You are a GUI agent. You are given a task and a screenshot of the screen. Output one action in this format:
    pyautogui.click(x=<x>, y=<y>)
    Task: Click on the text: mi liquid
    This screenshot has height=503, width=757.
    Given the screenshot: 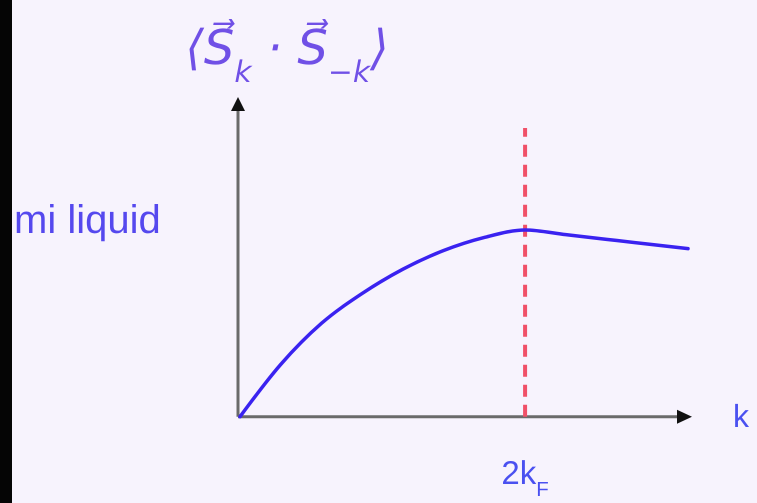 What is the action you would take?
    pyautogui.click(x=87, y=220)
    